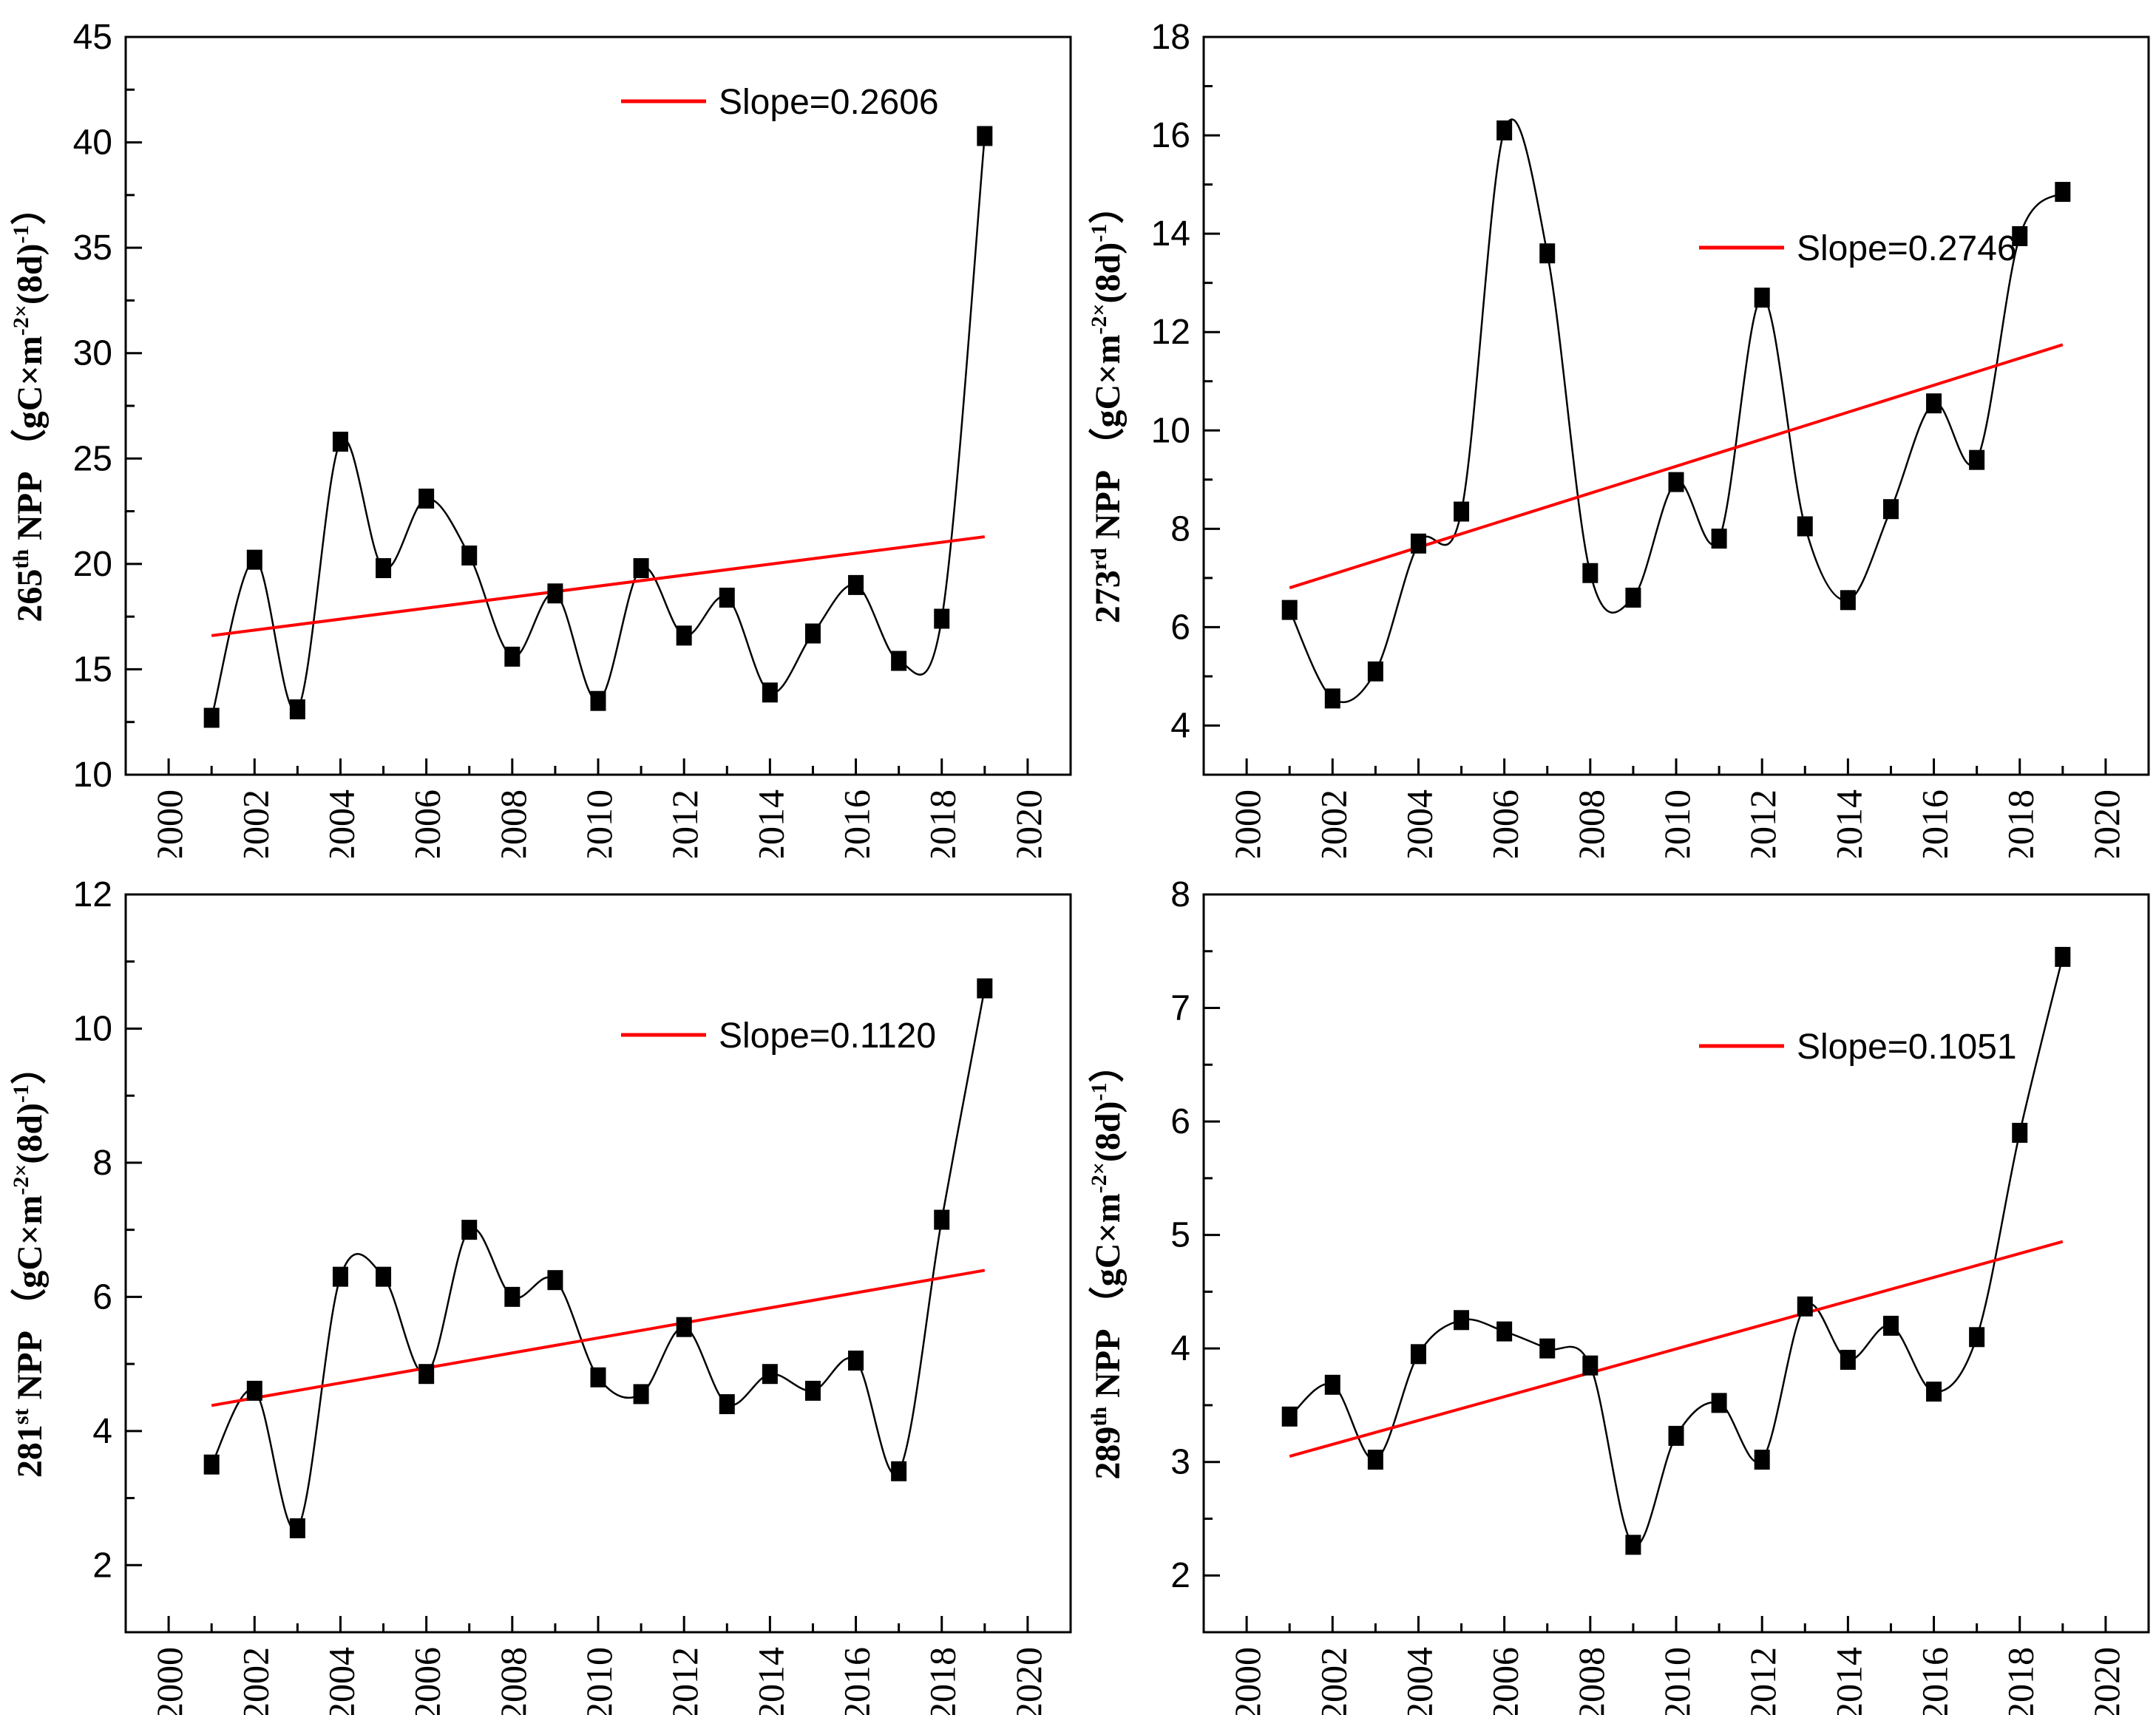 This screenshot has height=1715, width=2156. Describe the element at coordinates (92, 669) in the screenshot. I see `y-tick-label: 15` at that location.